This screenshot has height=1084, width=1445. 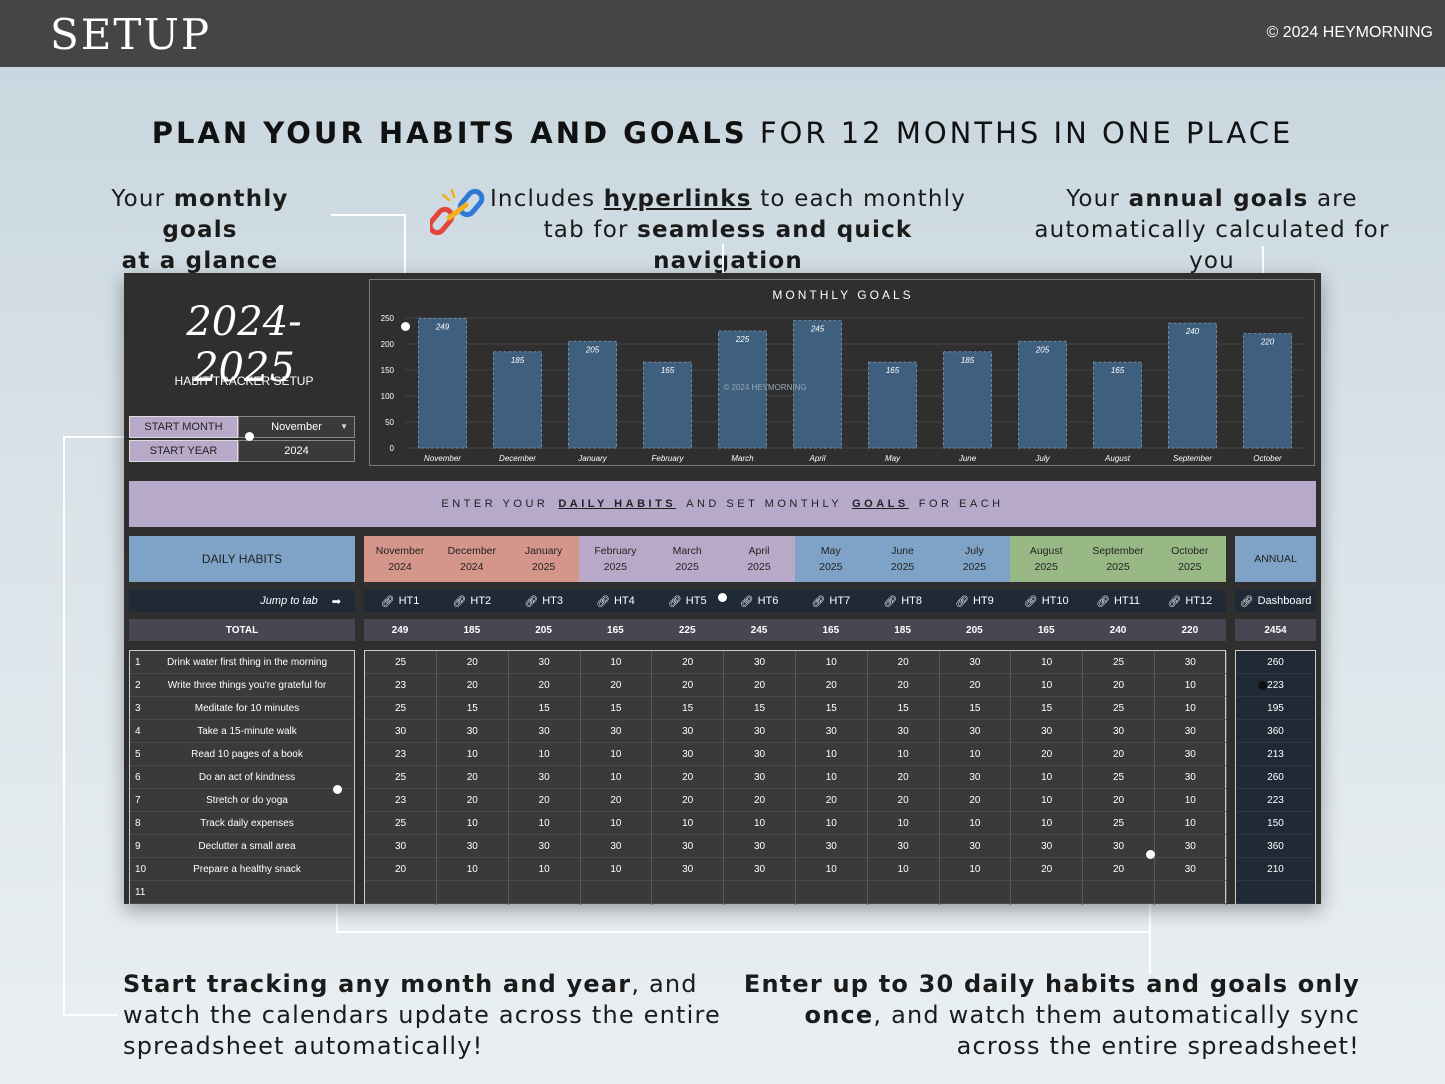 I want to click on tab-link-ht12: 🔗︎ HT12, so click(x=1189, y=601).